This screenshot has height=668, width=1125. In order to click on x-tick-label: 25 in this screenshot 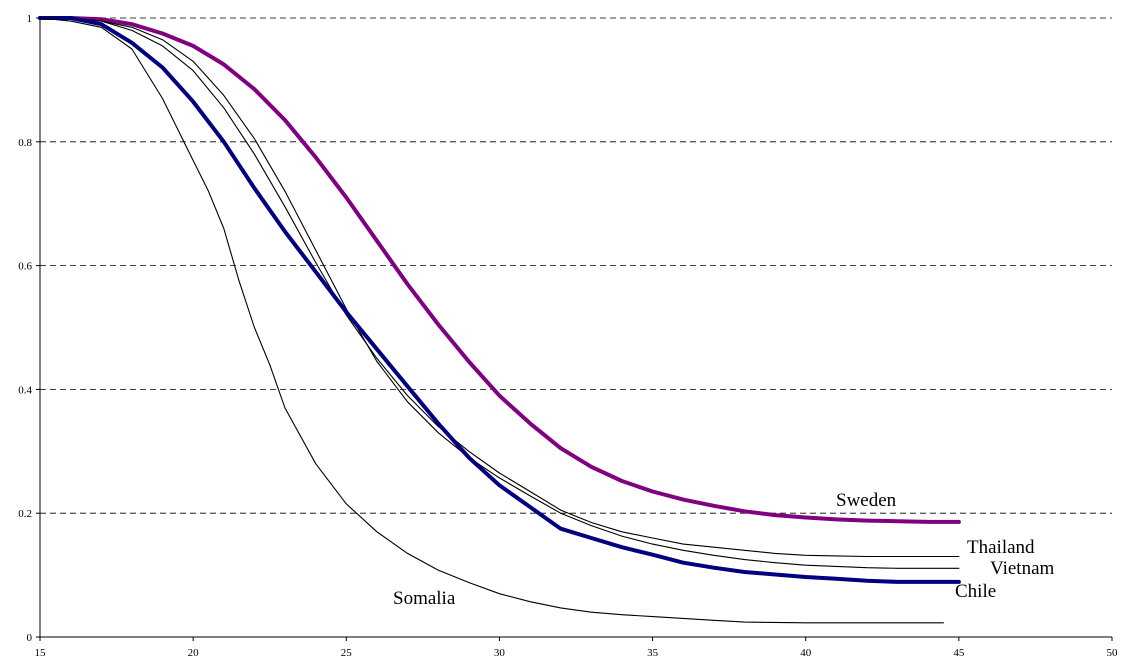, I will do `click(347, 653)`.